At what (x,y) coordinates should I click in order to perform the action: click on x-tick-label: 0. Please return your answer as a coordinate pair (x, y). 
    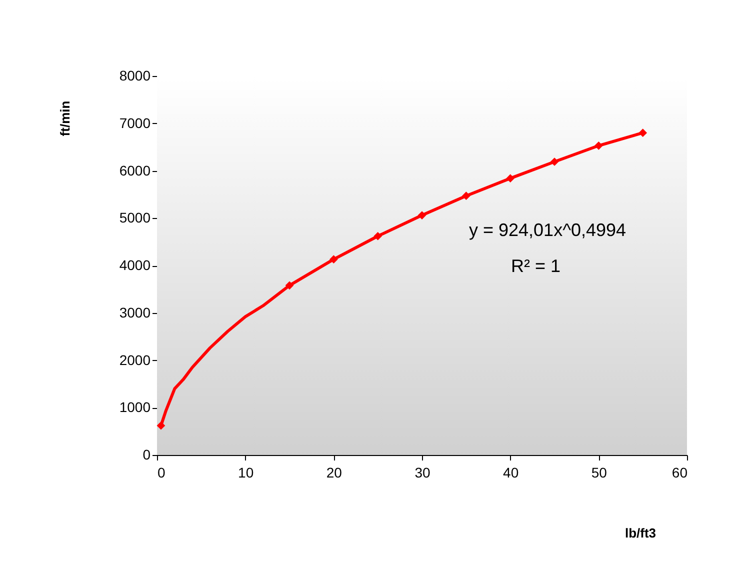
    Looking at the image, I should click on (162, 472).